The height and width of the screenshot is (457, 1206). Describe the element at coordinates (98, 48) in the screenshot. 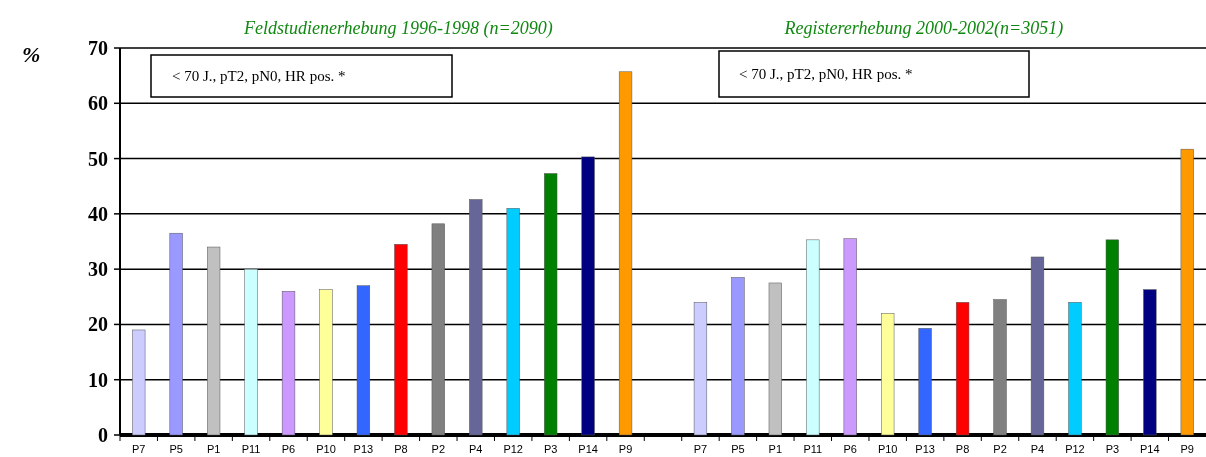

I see `y-tick-label: 70` at that location.